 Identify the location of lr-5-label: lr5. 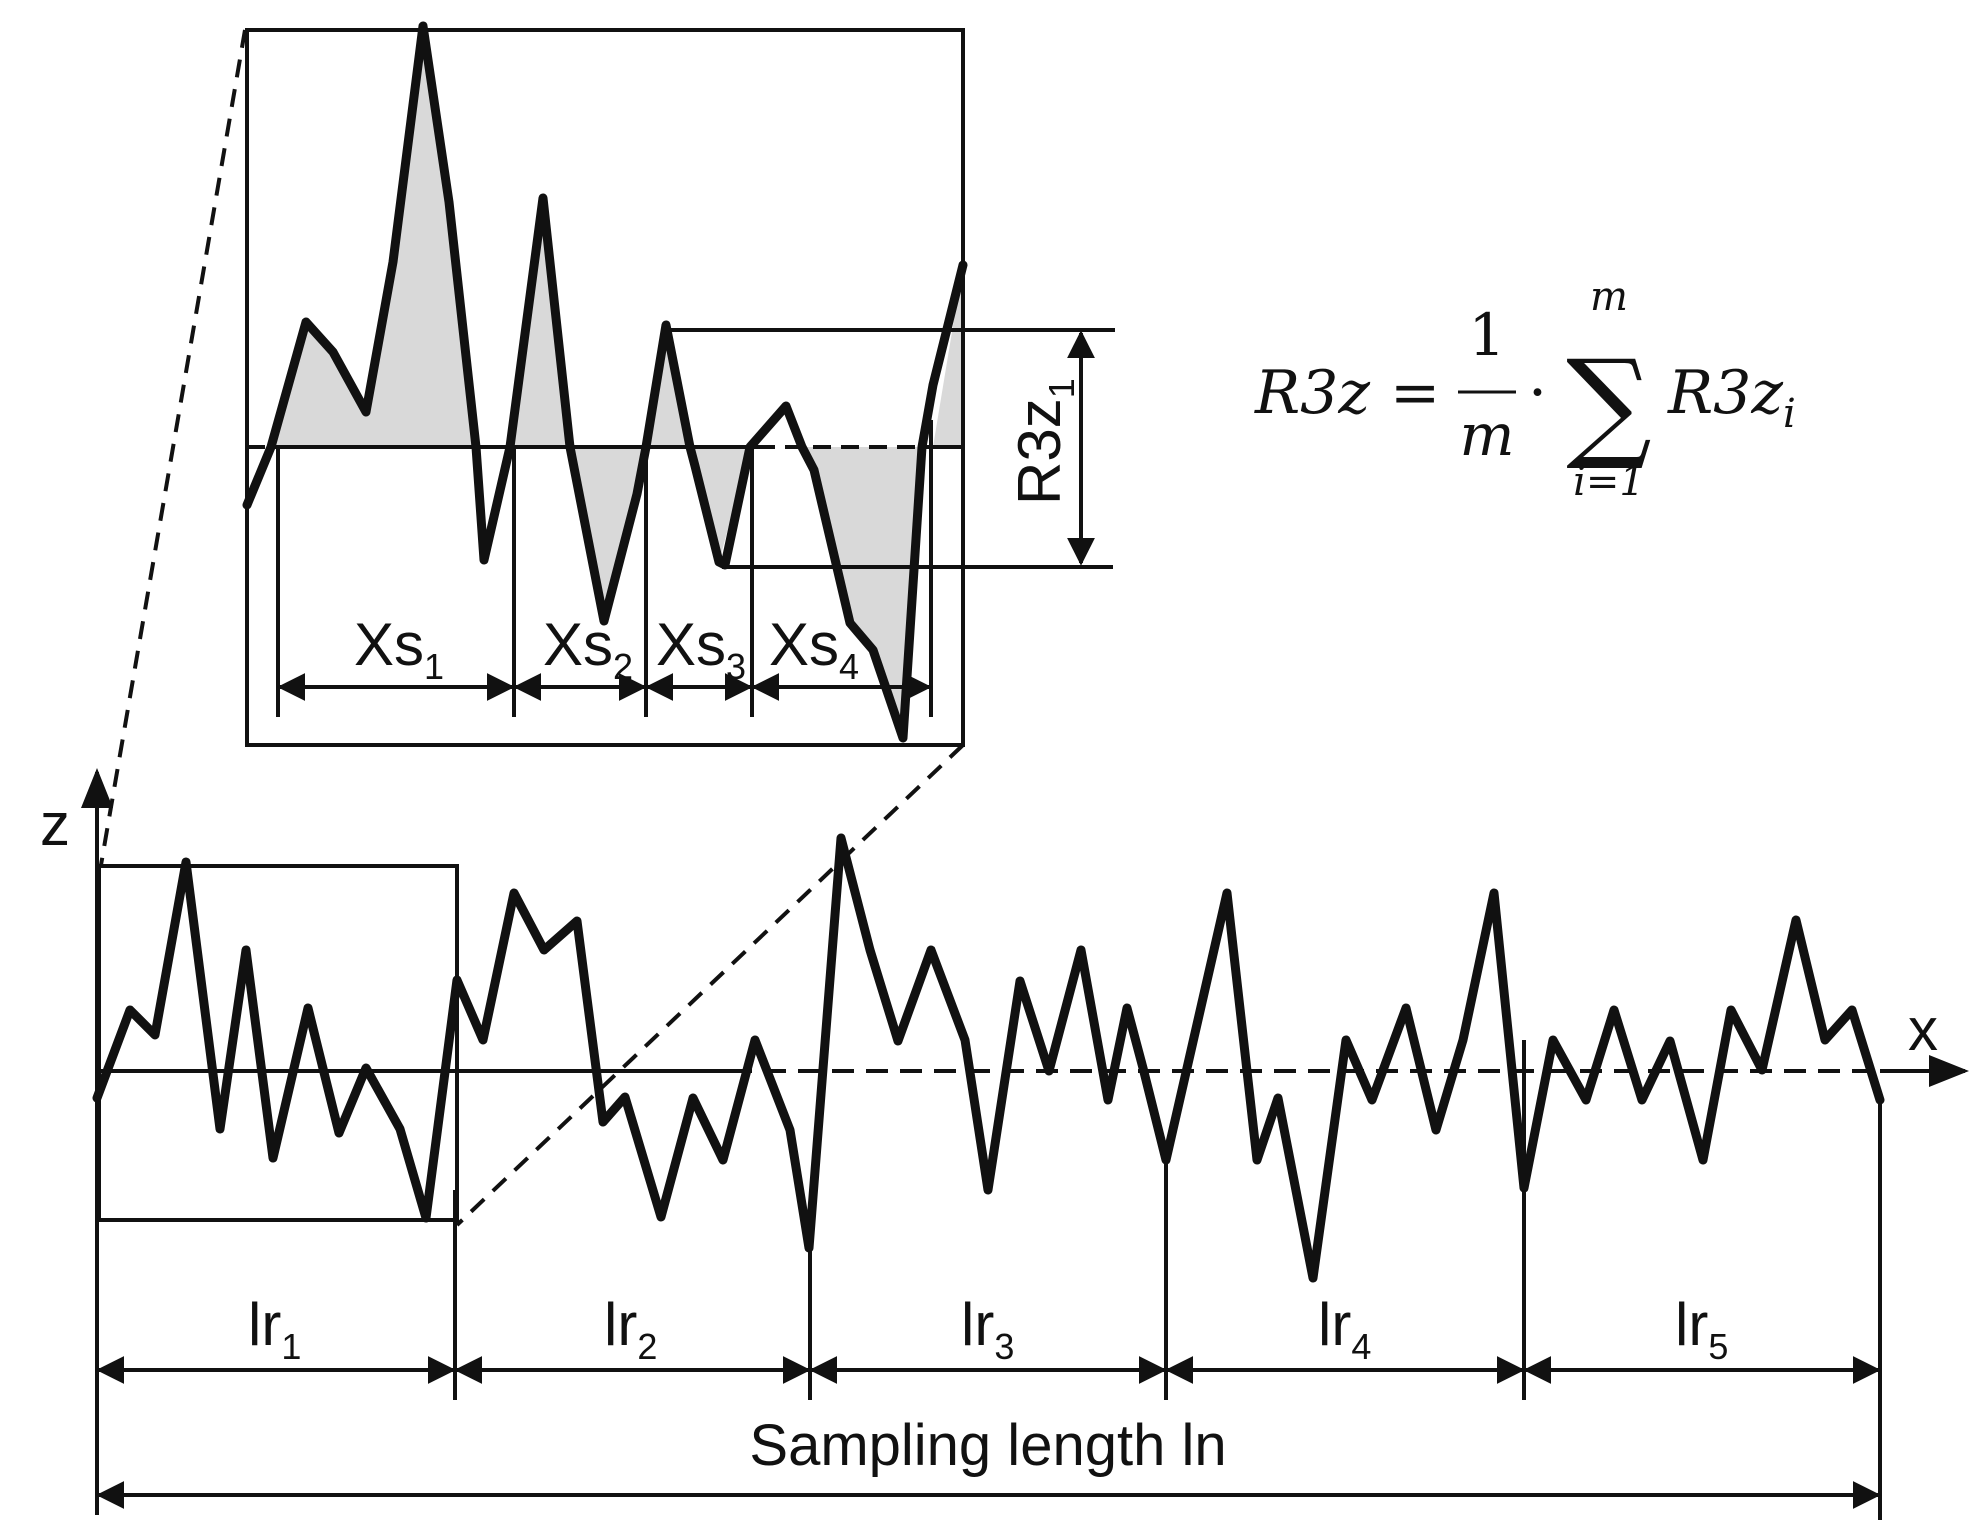
(1701, 1329).